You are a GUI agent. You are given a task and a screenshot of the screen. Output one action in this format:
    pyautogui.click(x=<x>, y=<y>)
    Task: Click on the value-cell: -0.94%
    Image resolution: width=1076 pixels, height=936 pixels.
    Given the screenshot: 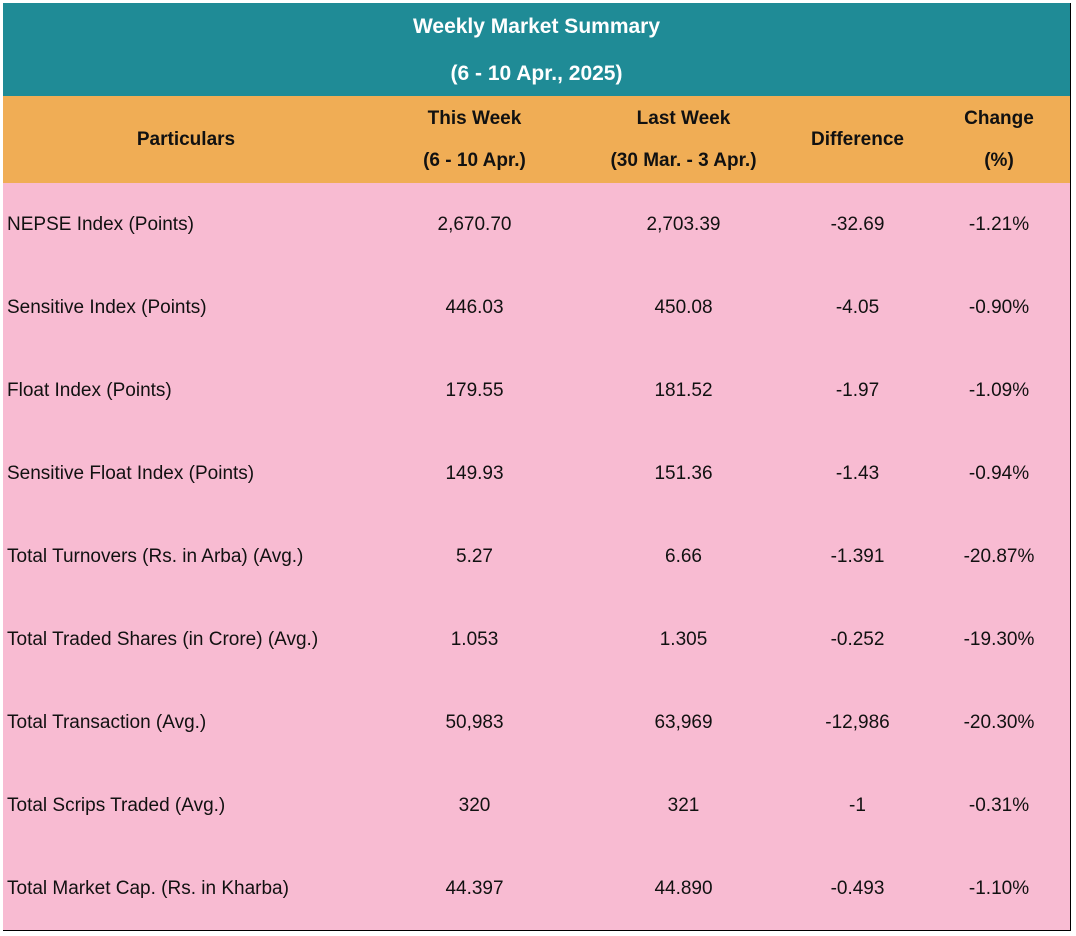 What is the action you would take?
    pyautogui.click(x=999, y=474)
    